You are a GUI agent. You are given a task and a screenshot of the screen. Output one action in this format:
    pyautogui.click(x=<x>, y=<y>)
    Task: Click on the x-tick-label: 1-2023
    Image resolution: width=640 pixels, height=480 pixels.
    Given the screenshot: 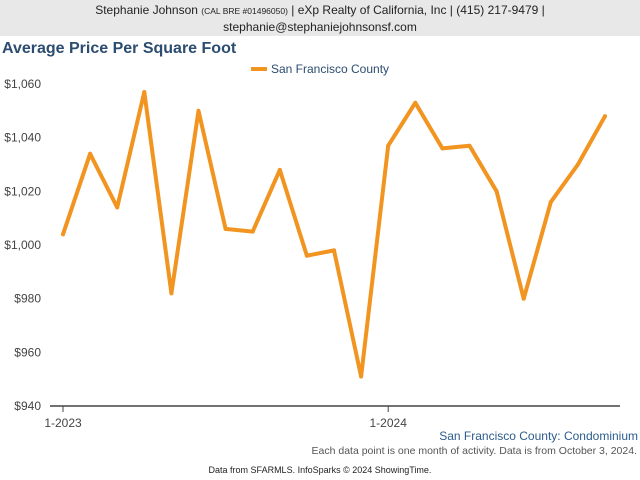 What is the action you would take?
    pyautogui.click(x=63, y=423)
    